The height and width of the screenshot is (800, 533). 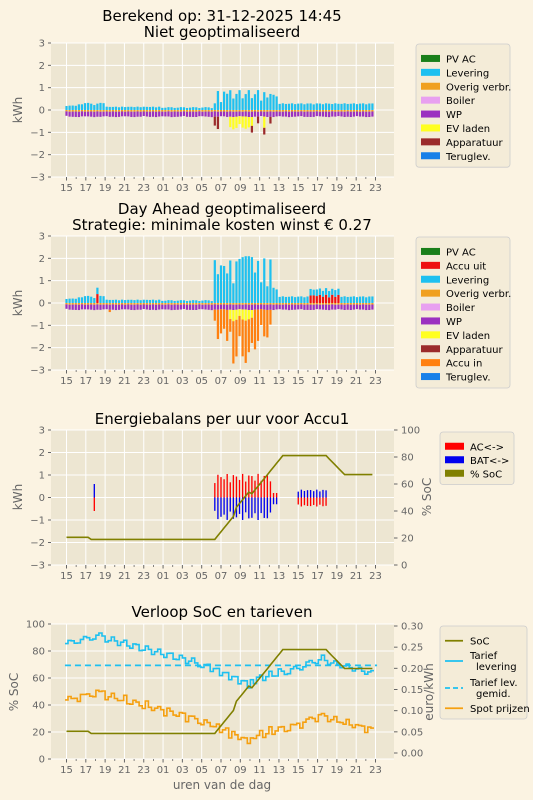 I want to click on chart2-x-ticks: 15 17 19 21 23 01 03 05 07 09 11 13 15 17 19 21 23, so click(x=221, y=378).